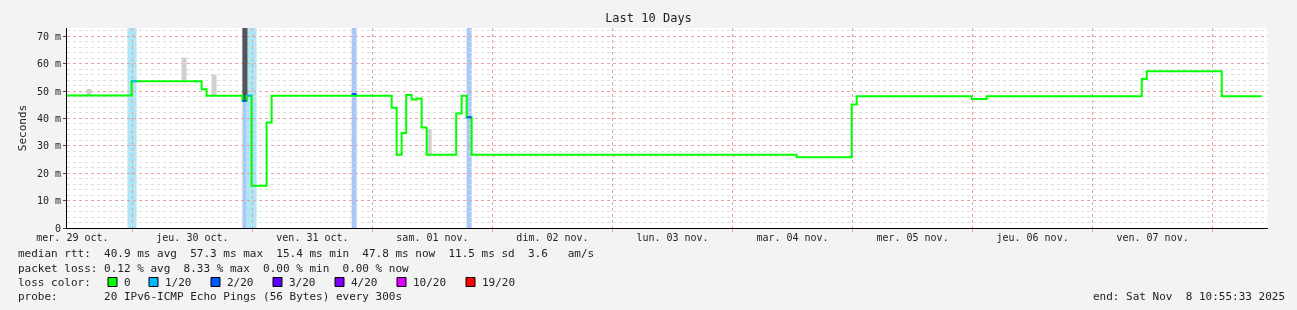 This screenshot has height=310, width=1297. What do you see at coordinates (240, 282) in the screenshot?
I see `legend-label: 2/20` at bounding box center [240, 282].